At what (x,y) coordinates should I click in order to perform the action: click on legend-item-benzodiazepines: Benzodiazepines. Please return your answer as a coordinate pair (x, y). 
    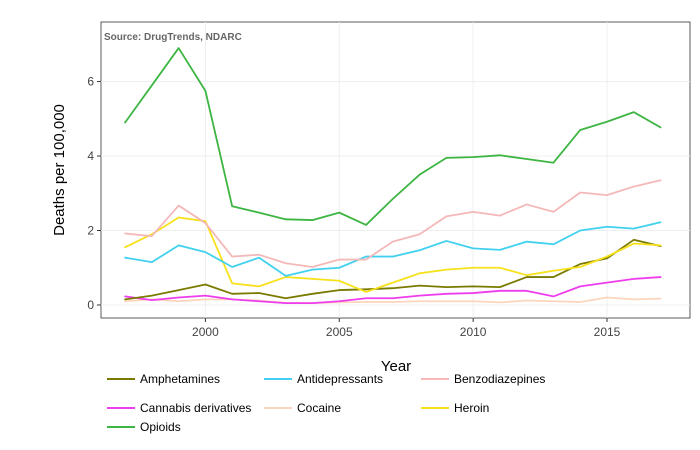
    Looking at the image, I should click on (483, 379).